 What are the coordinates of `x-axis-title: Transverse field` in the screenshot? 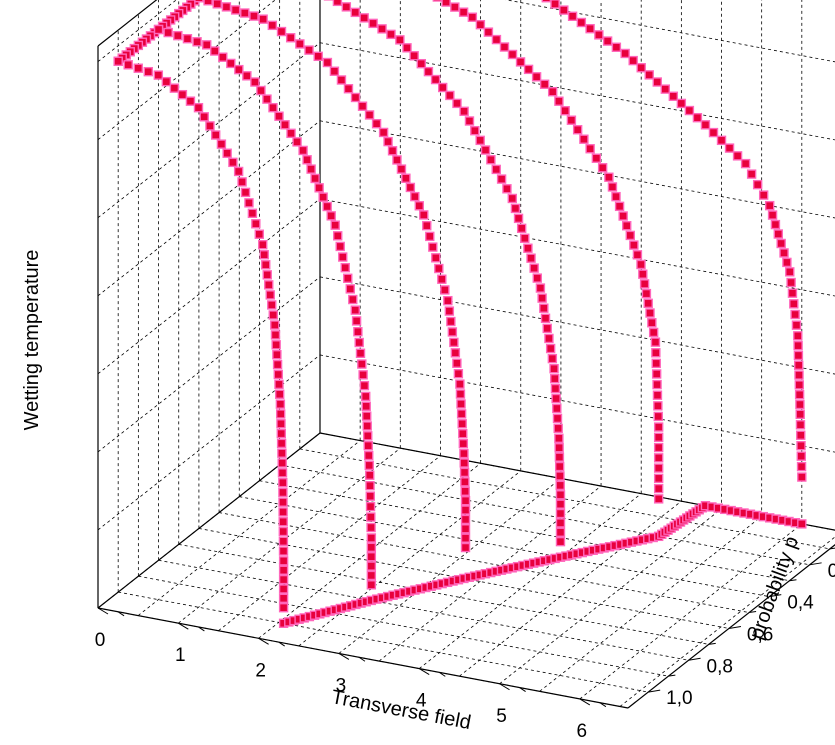 It's located at (401, 710).